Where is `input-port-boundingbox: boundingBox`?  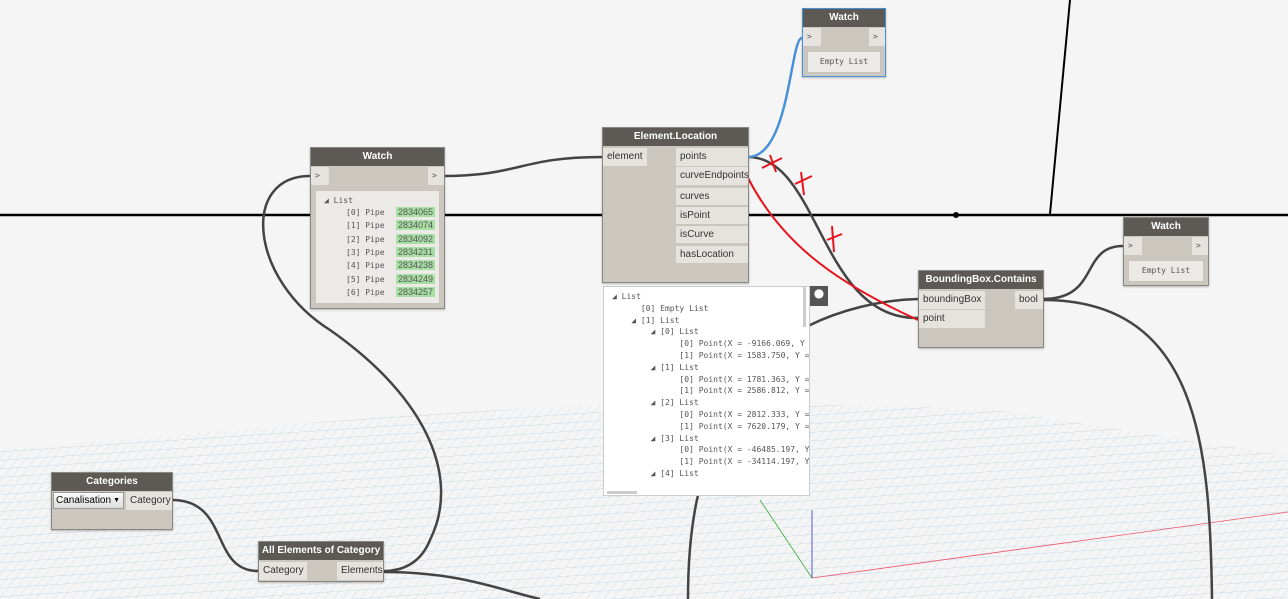 input-port-boundingbox: boundingBox is located at coordinates (952, 300).